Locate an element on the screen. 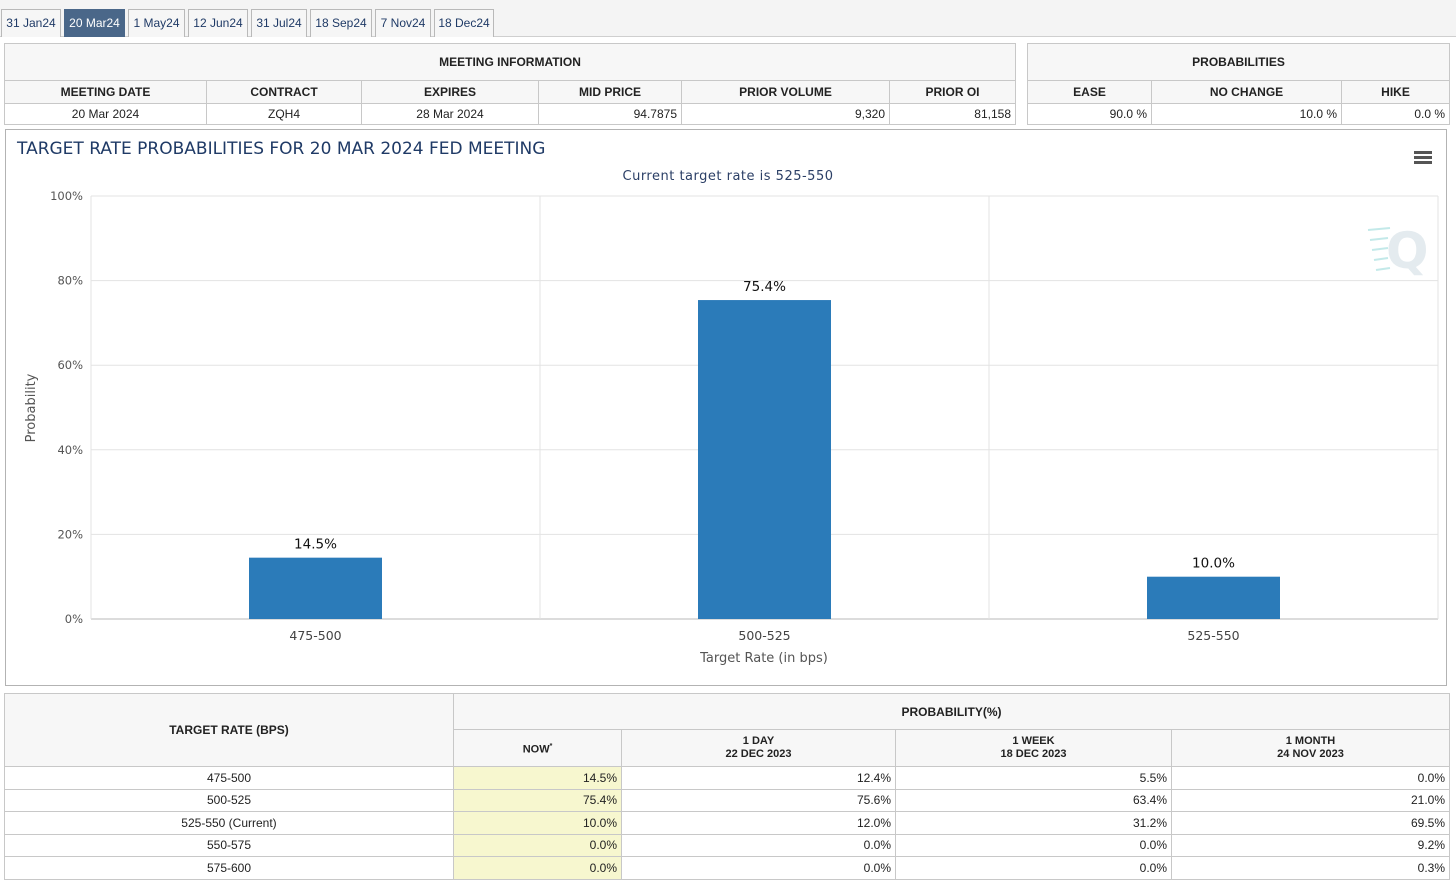 The width and height of the screenshot is (1456, 880). one-month-cell: 0.0% is located at coordinates (1310, 778).